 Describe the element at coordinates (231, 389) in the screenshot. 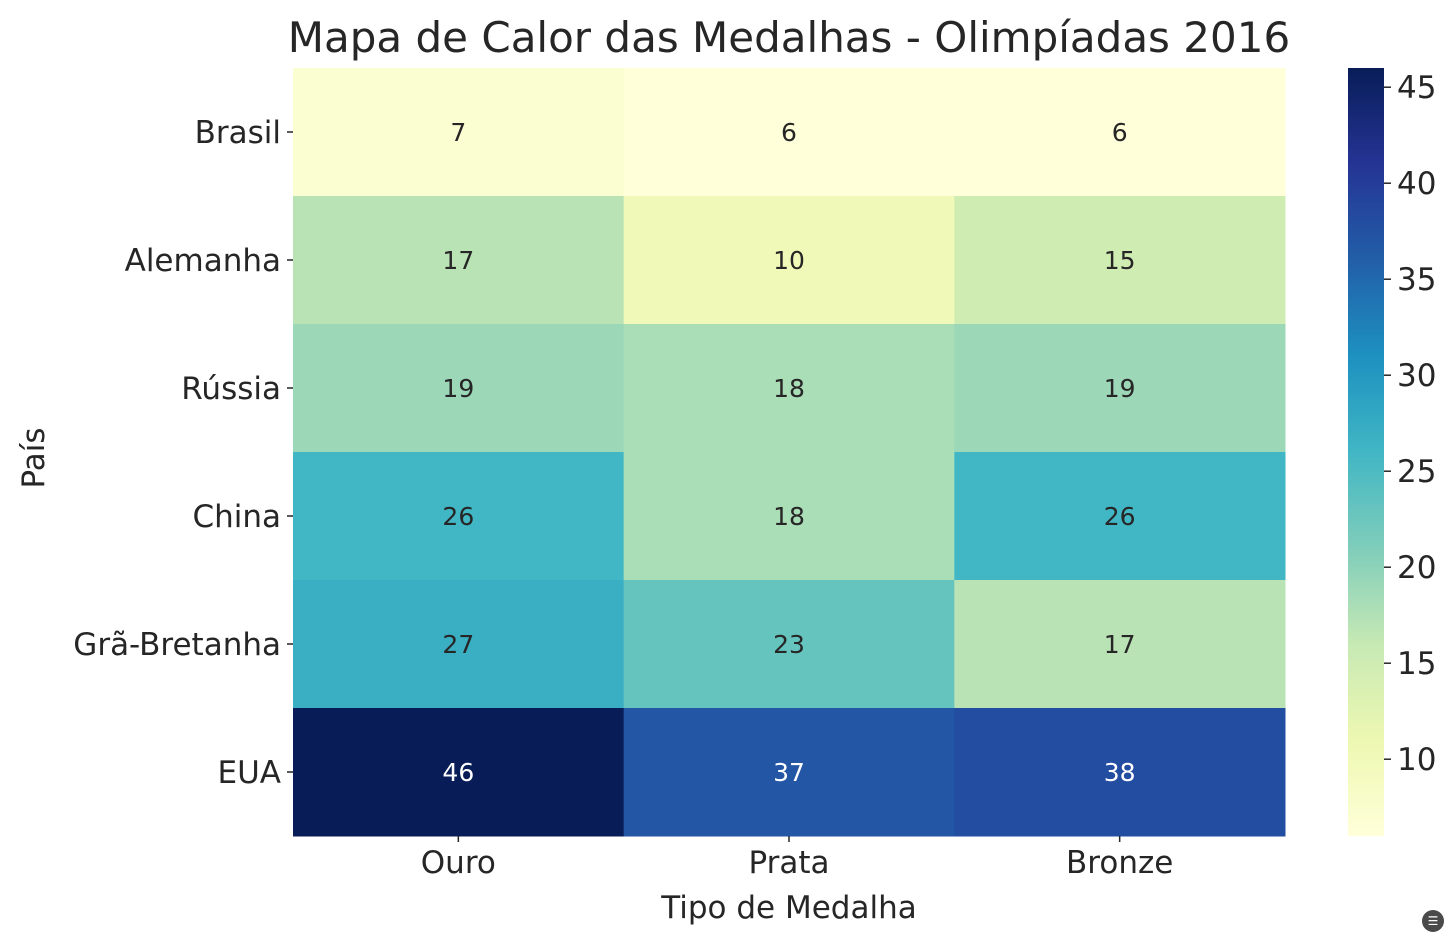

I see `y-tick-label: Rússia` at that location.